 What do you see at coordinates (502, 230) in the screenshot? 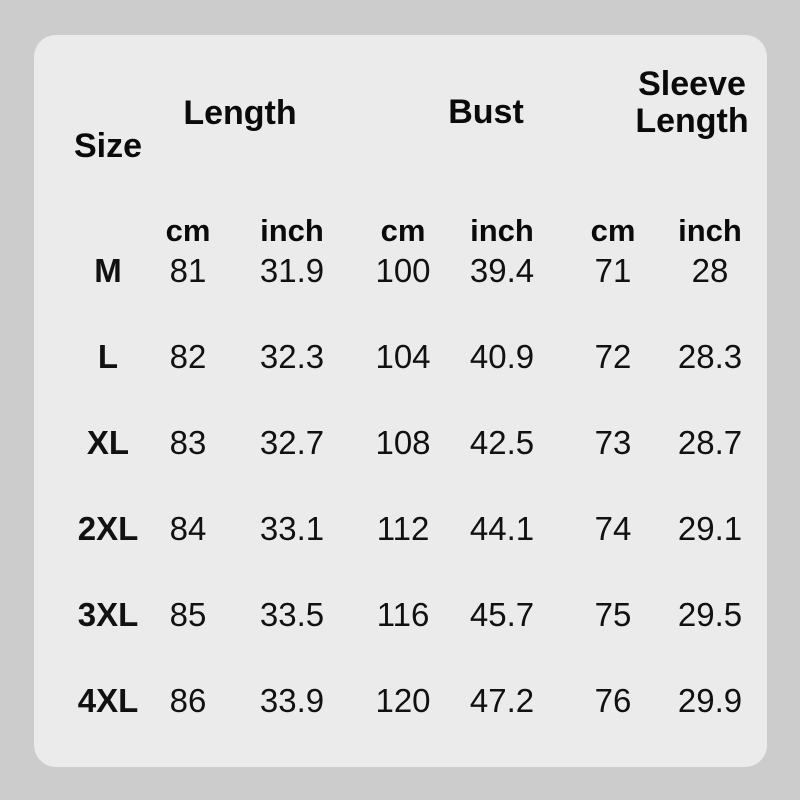
I see `unit-header-bust-inch: inch` at bounding box center [502, 230].